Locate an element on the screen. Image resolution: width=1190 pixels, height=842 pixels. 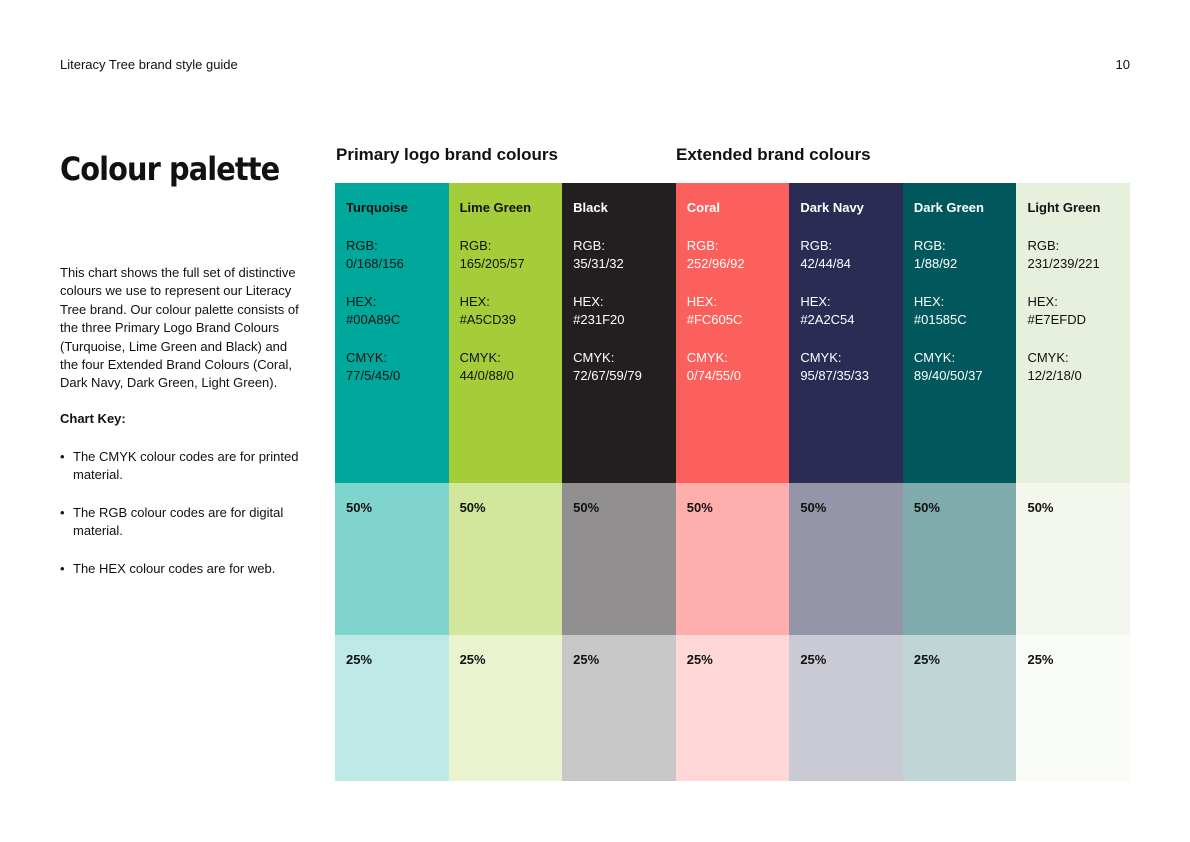
cmyk-spec: CMYK: 72/67/59/79 is located at coordinates (619, 367).